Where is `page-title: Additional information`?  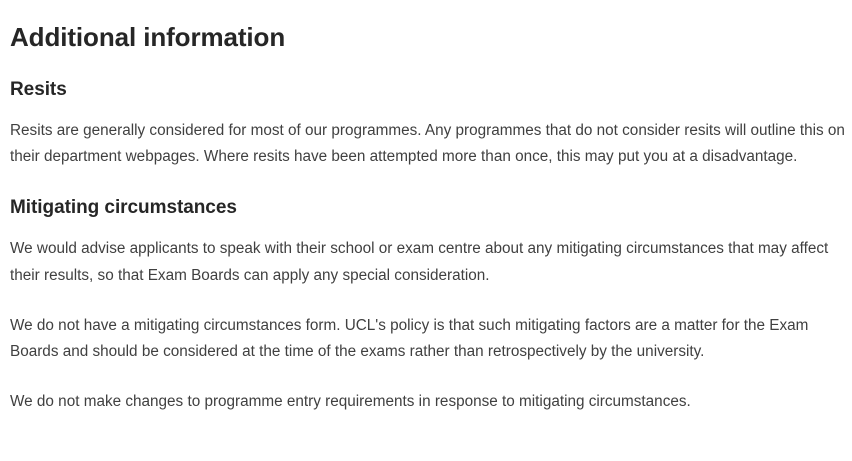 page-title: Additional information is located at coordinates (148, 37).